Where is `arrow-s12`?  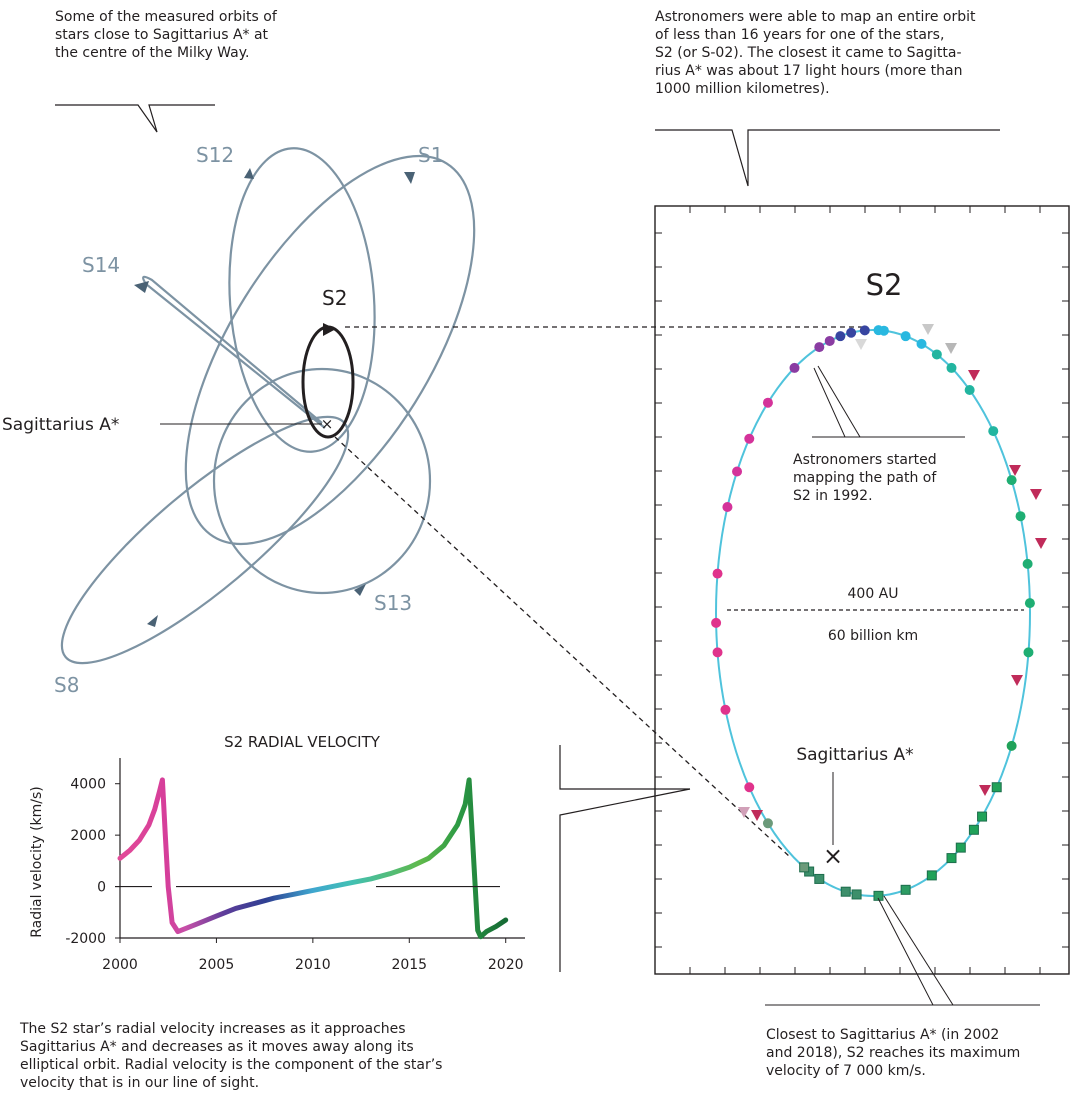
arrow-s12 is located at coordinates (249, 173).